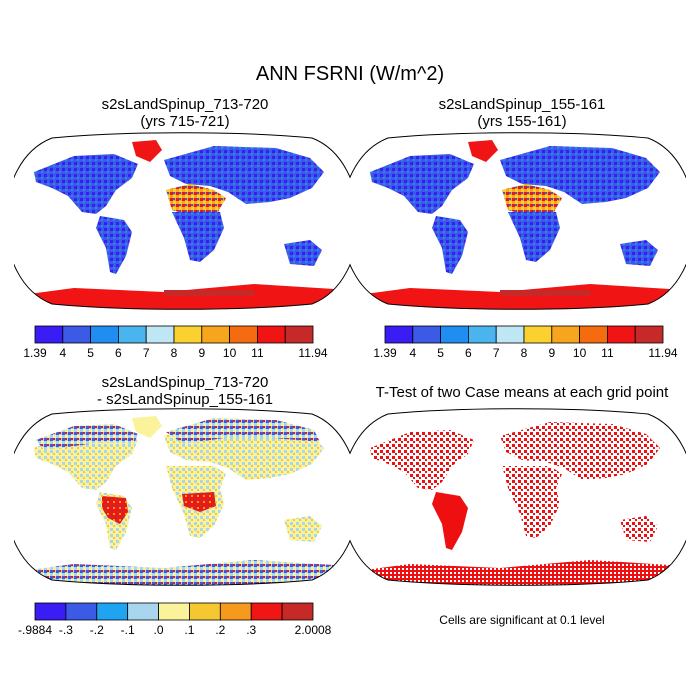  Describe the element at coordinates (114, 245) in the screenshot. I see `map-1-south-america` at that location.